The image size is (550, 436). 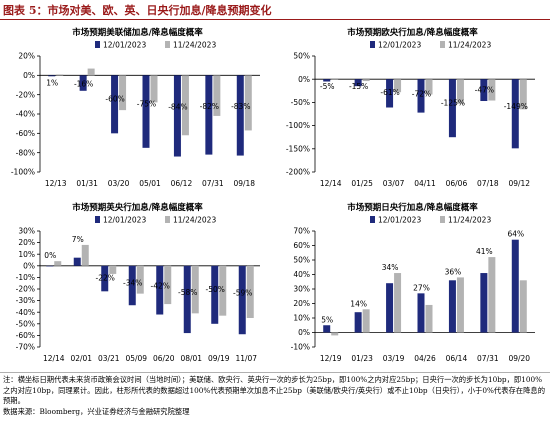 What do you see at coordinates (177, 107) in the screenshot?
I see `data-label: -84%` at bounding box center [177, 107].